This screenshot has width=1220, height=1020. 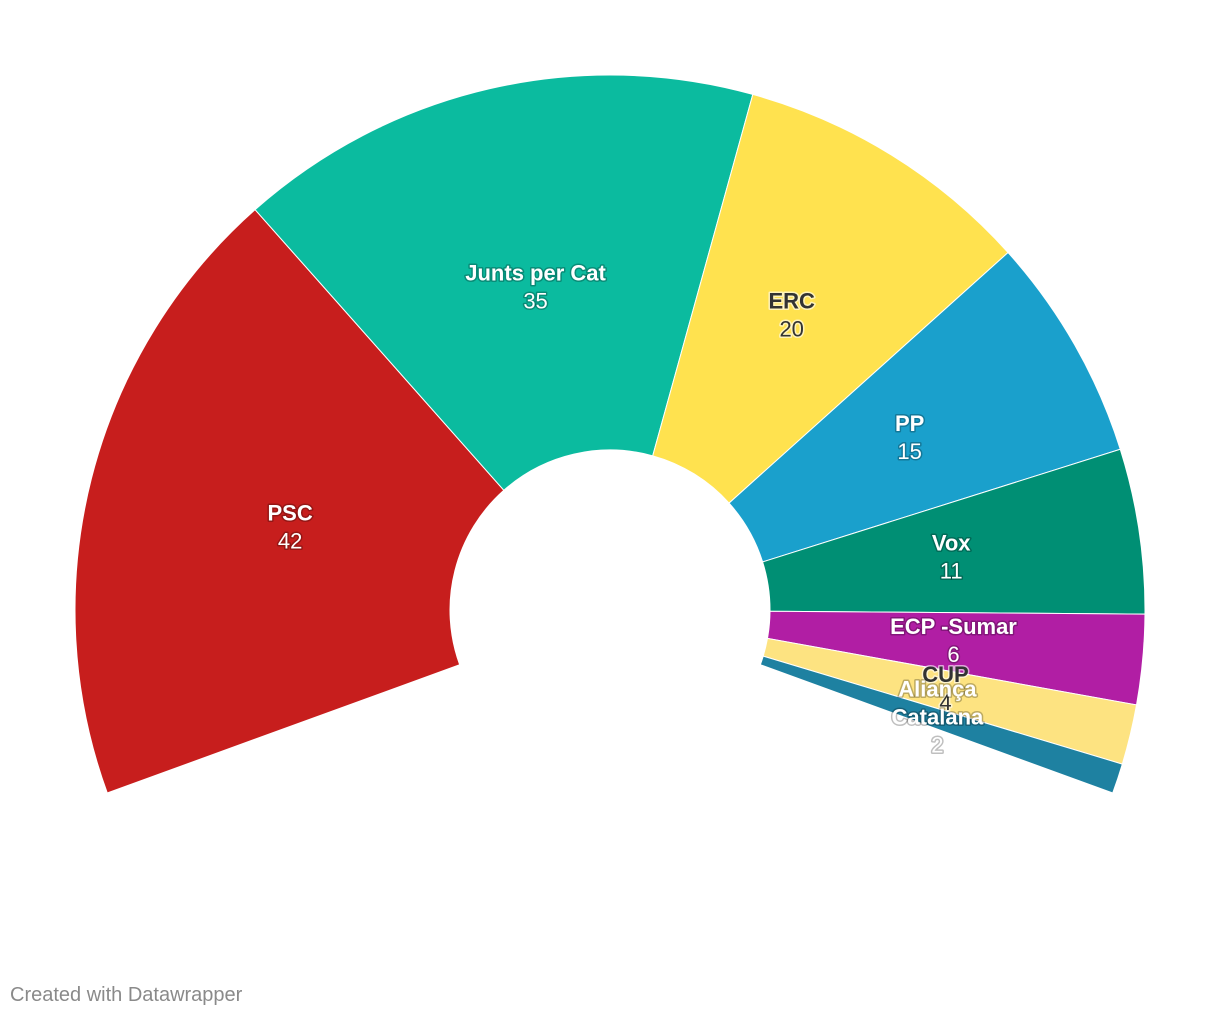 I want to click on slice-erc, so click(x=830, y=298).